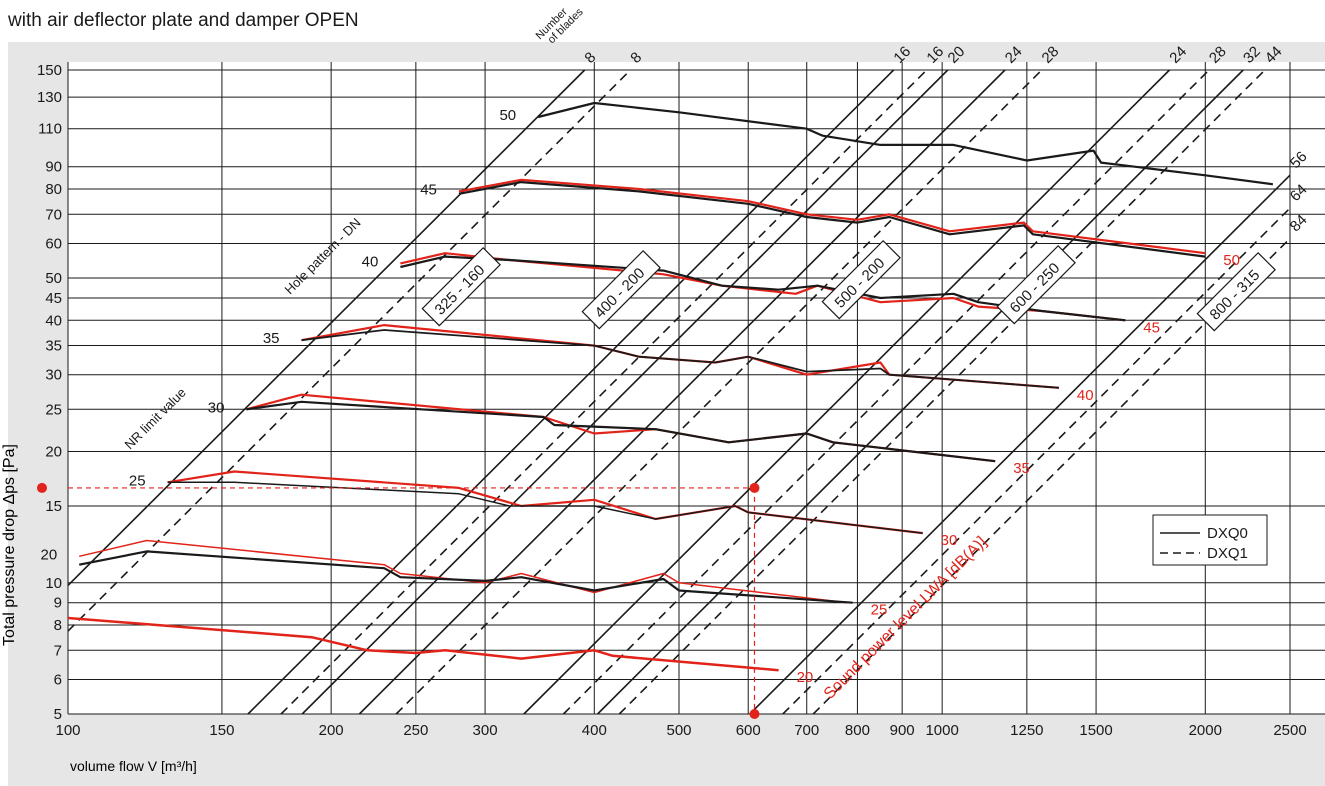  I want to click on y-tick-label: 130, so click(49, 97).